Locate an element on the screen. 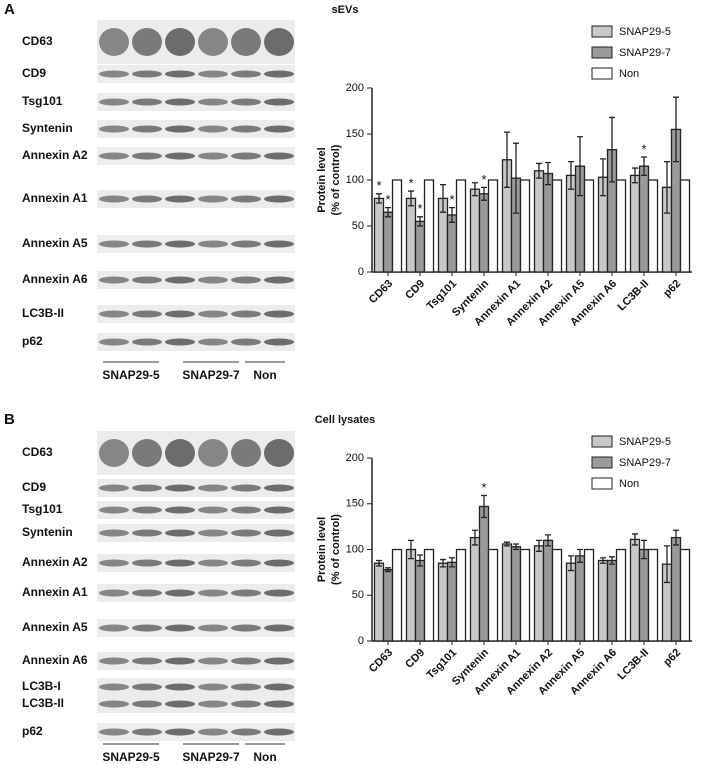 The width and height of the screenshot is (707, 771). group-label: Non is located at coordinates (264, 757).